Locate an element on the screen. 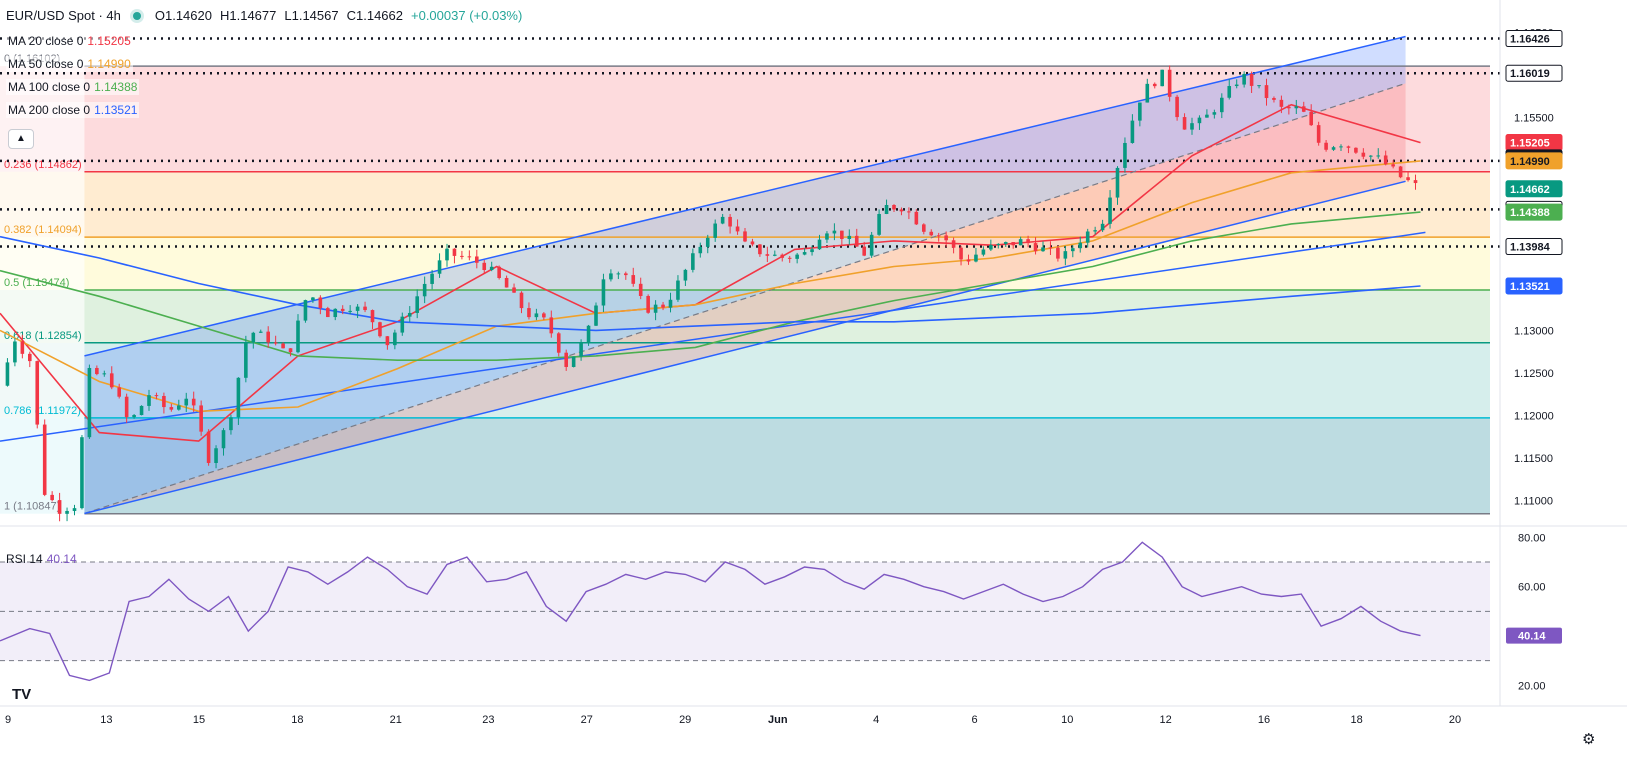 The height and width of the screenshot is (766, 1627). gear-icon: ⚙ is located at coordinates (1589, 739).